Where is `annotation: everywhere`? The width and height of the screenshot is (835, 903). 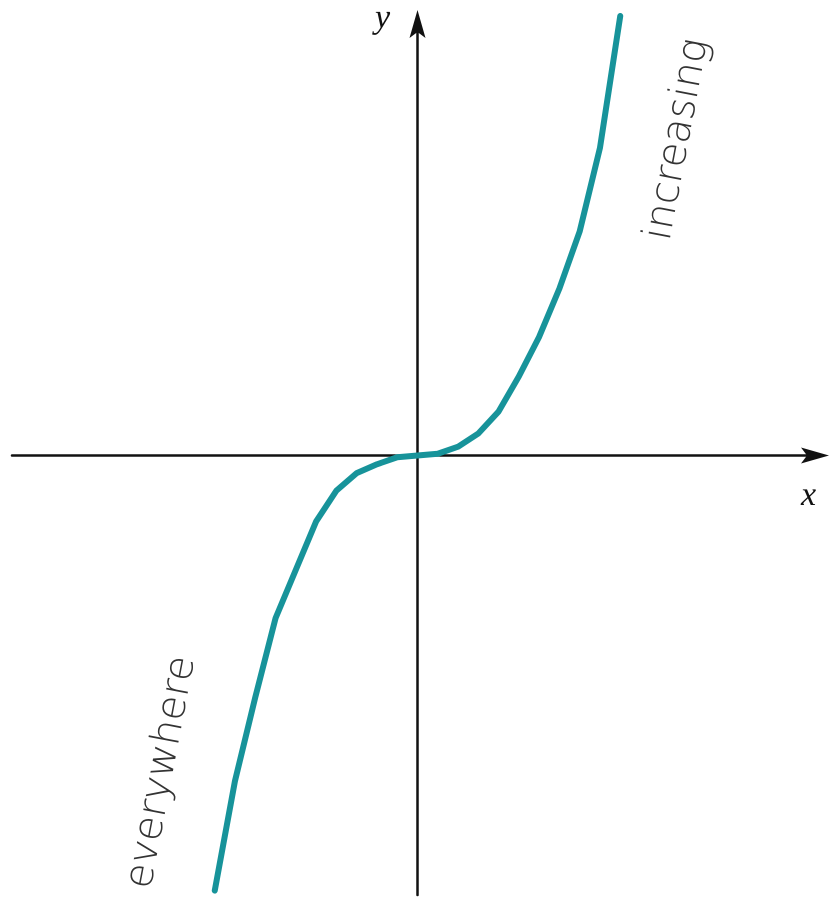 annotation: everywhere is located at coordinates (159, 772).